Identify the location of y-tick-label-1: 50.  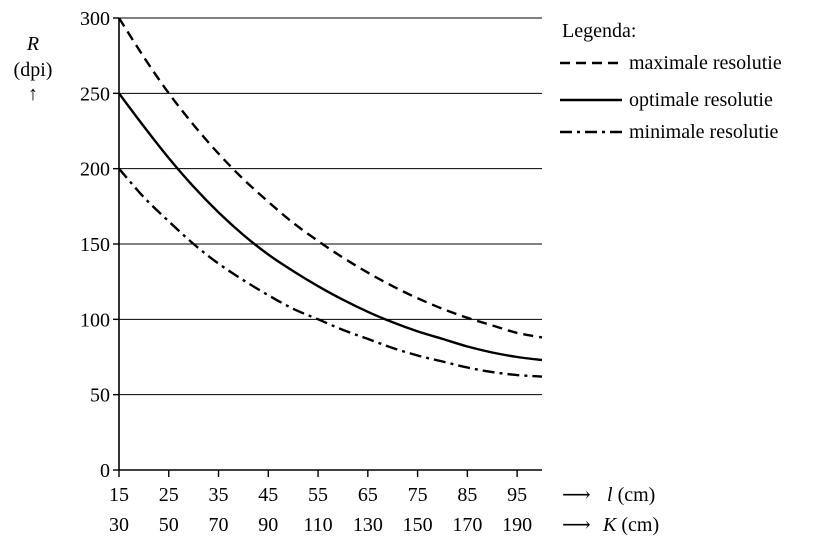
(100, 396).